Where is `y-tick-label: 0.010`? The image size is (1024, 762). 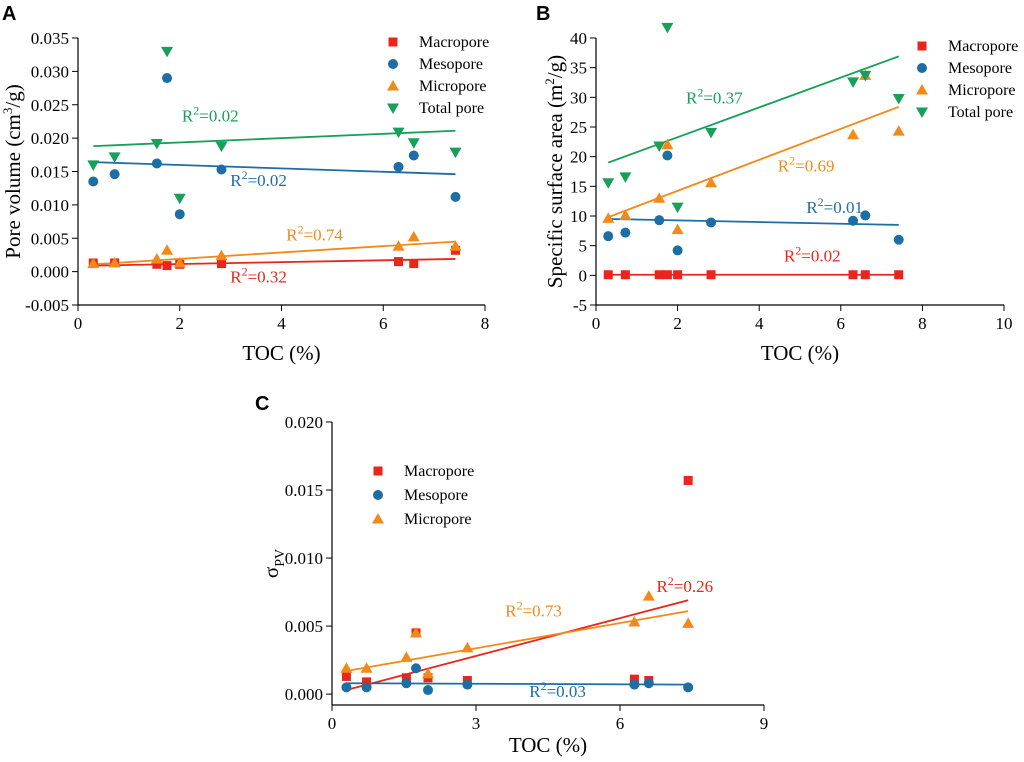
y-tick-label: 0.010 is located at coordinates (304, 558).